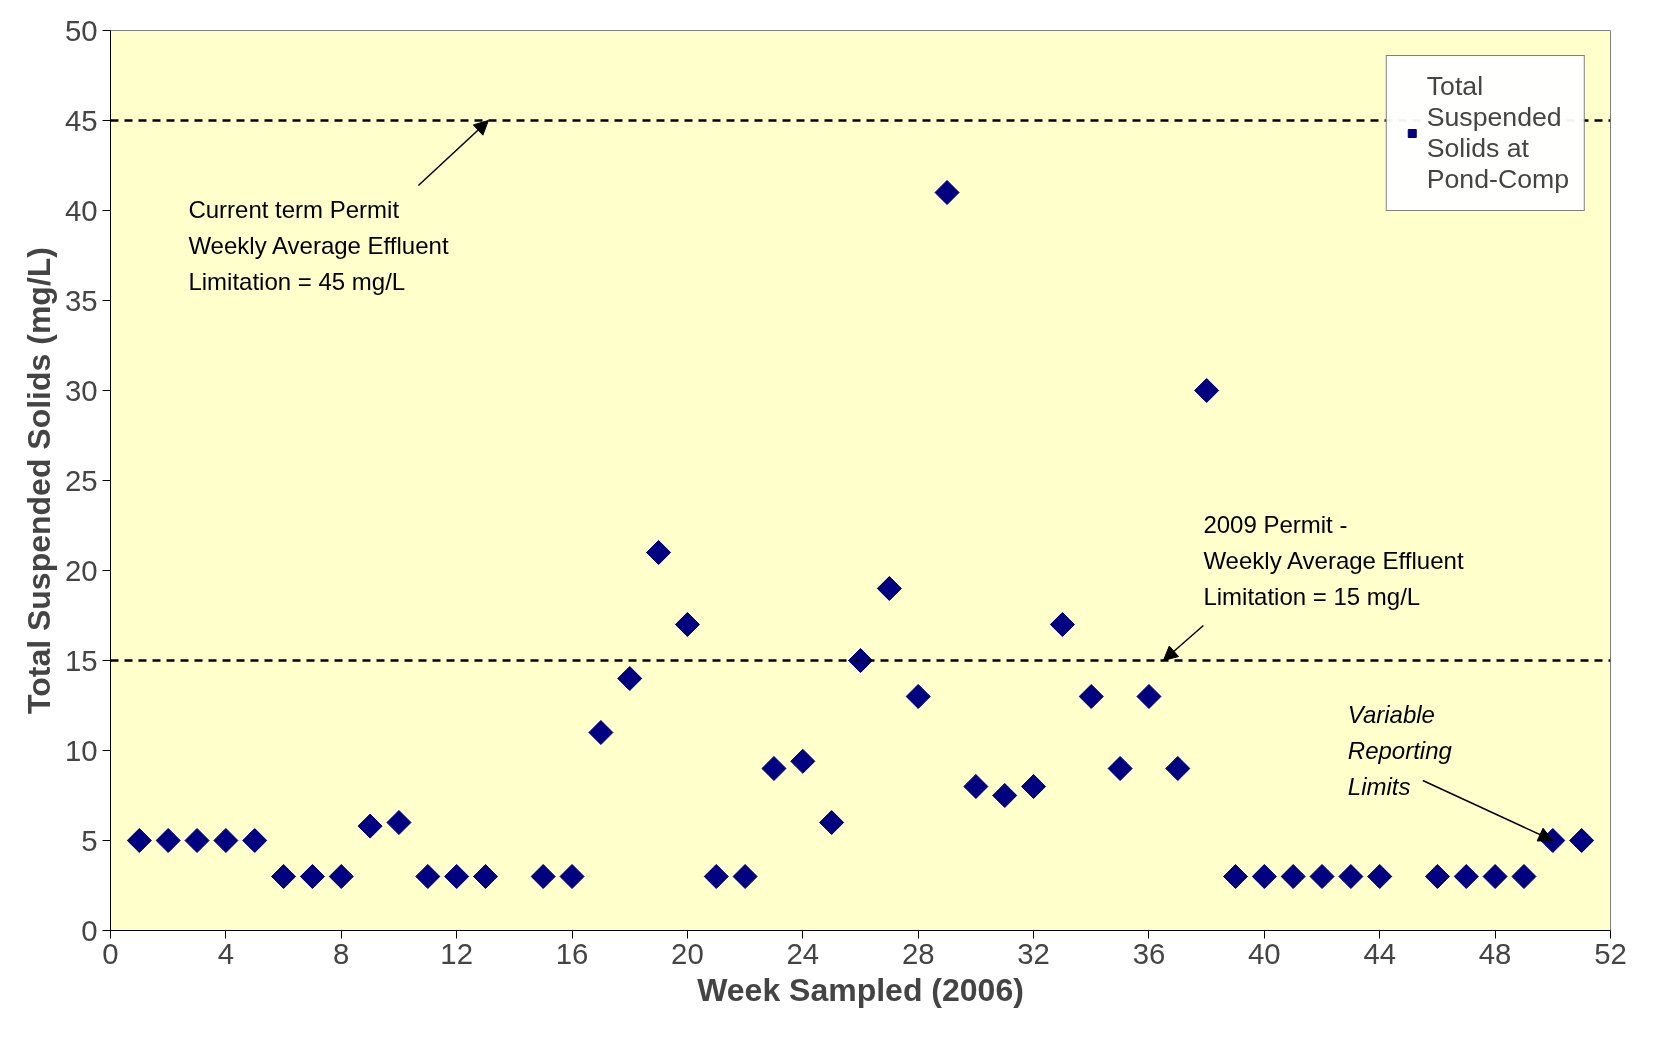 The width and height of the screenshot is (1669, 1047). What do you see at coordinates (81, 210) in the screenshot?
I see `y-tick-label: 40` at bounding box center [81, 210].